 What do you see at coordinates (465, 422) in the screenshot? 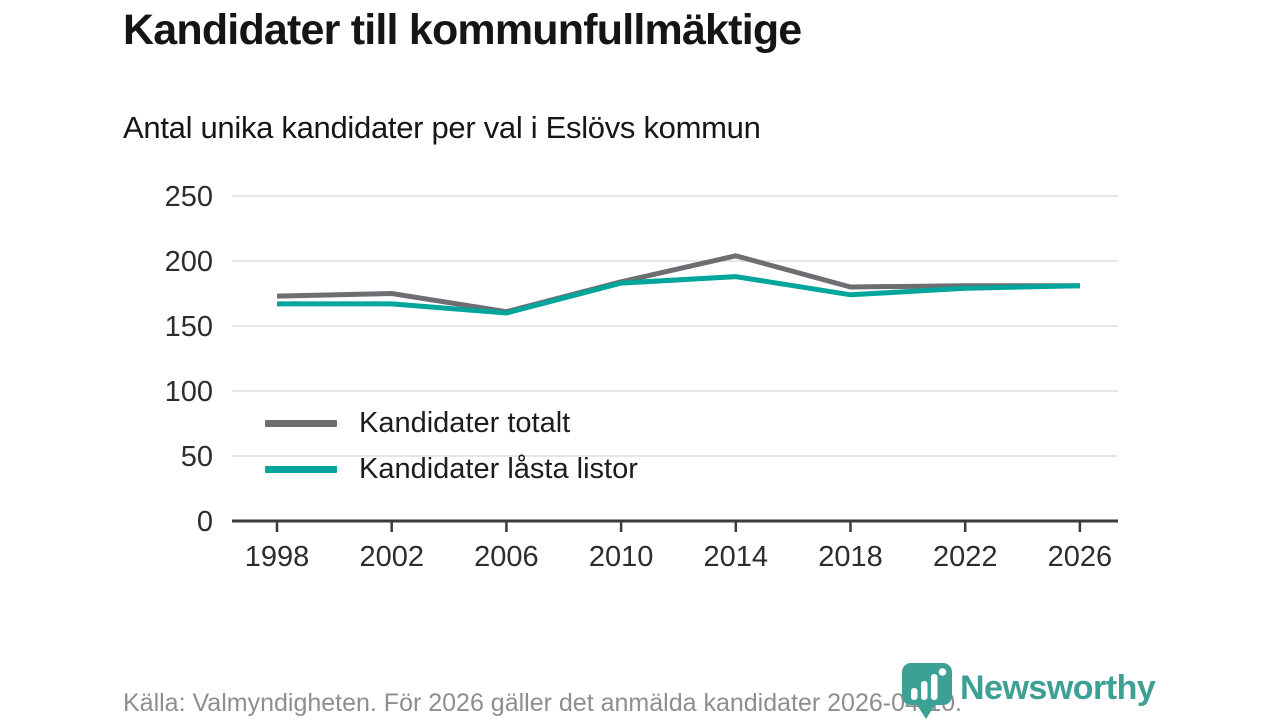
I see `legend-label: Kandidater totalt` at bounding box center [465, 422].